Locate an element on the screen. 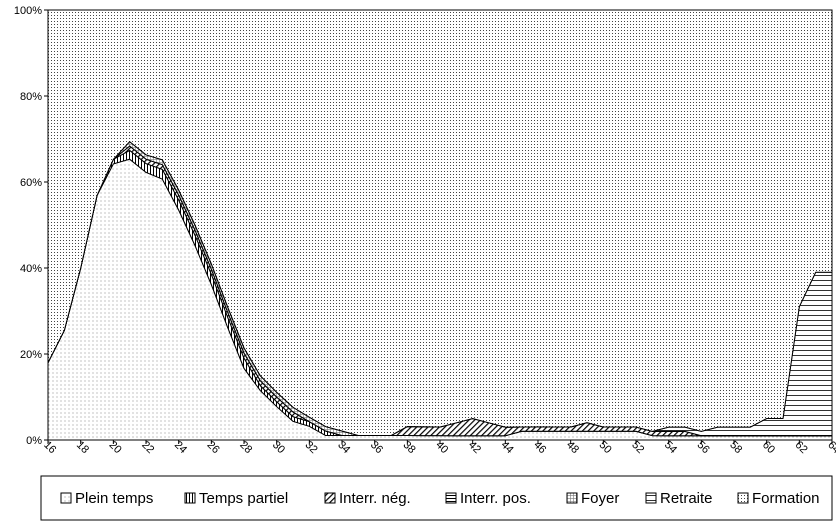  x-tick-label: 48 is located at coordinates (572, 447).